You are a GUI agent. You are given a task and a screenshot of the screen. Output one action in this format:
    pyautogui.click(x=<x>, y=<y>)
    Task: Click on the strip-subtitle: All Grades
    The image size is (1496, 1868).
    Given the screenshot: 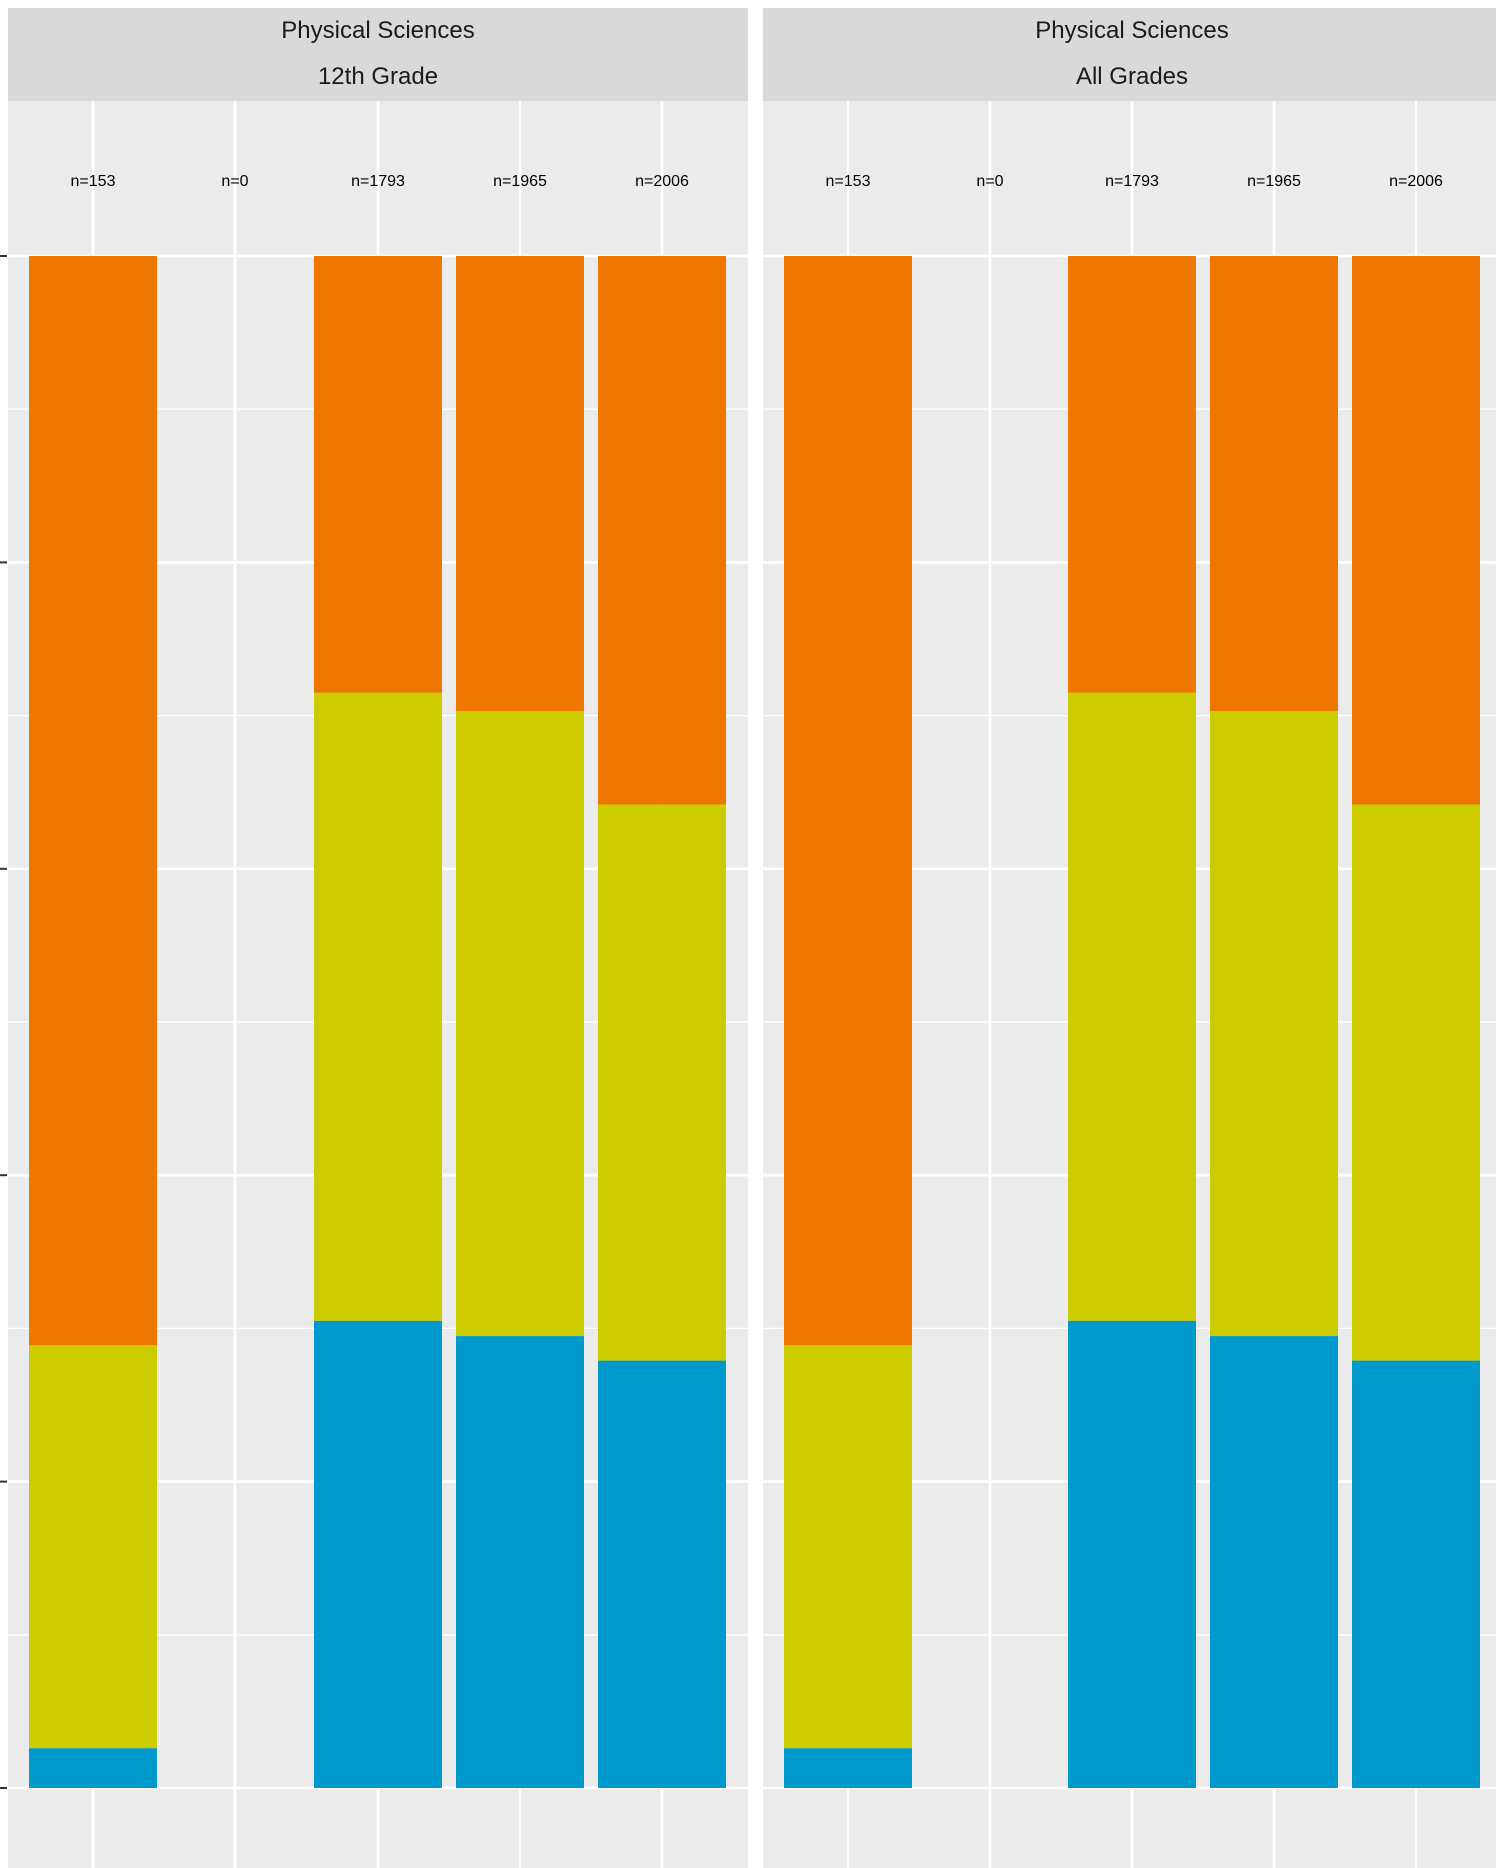 What is the action you would take?
    pyautogui.click(x=1132, y=76)
    